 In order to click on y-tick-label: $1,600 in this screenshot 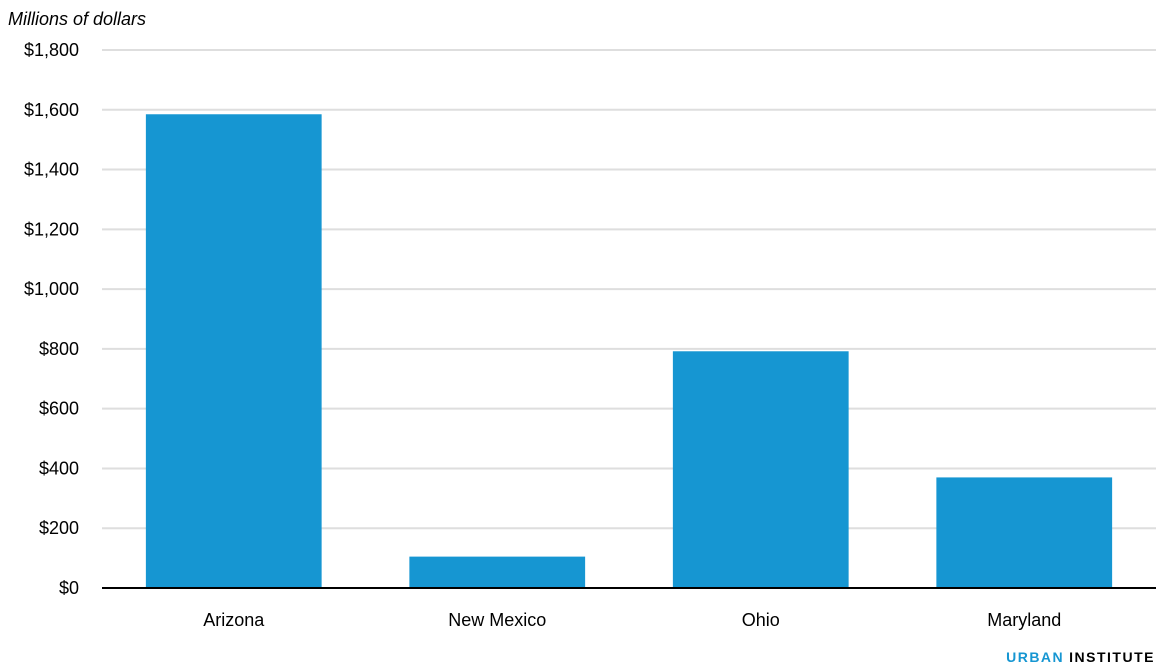, I will do `click(51, 110)`.